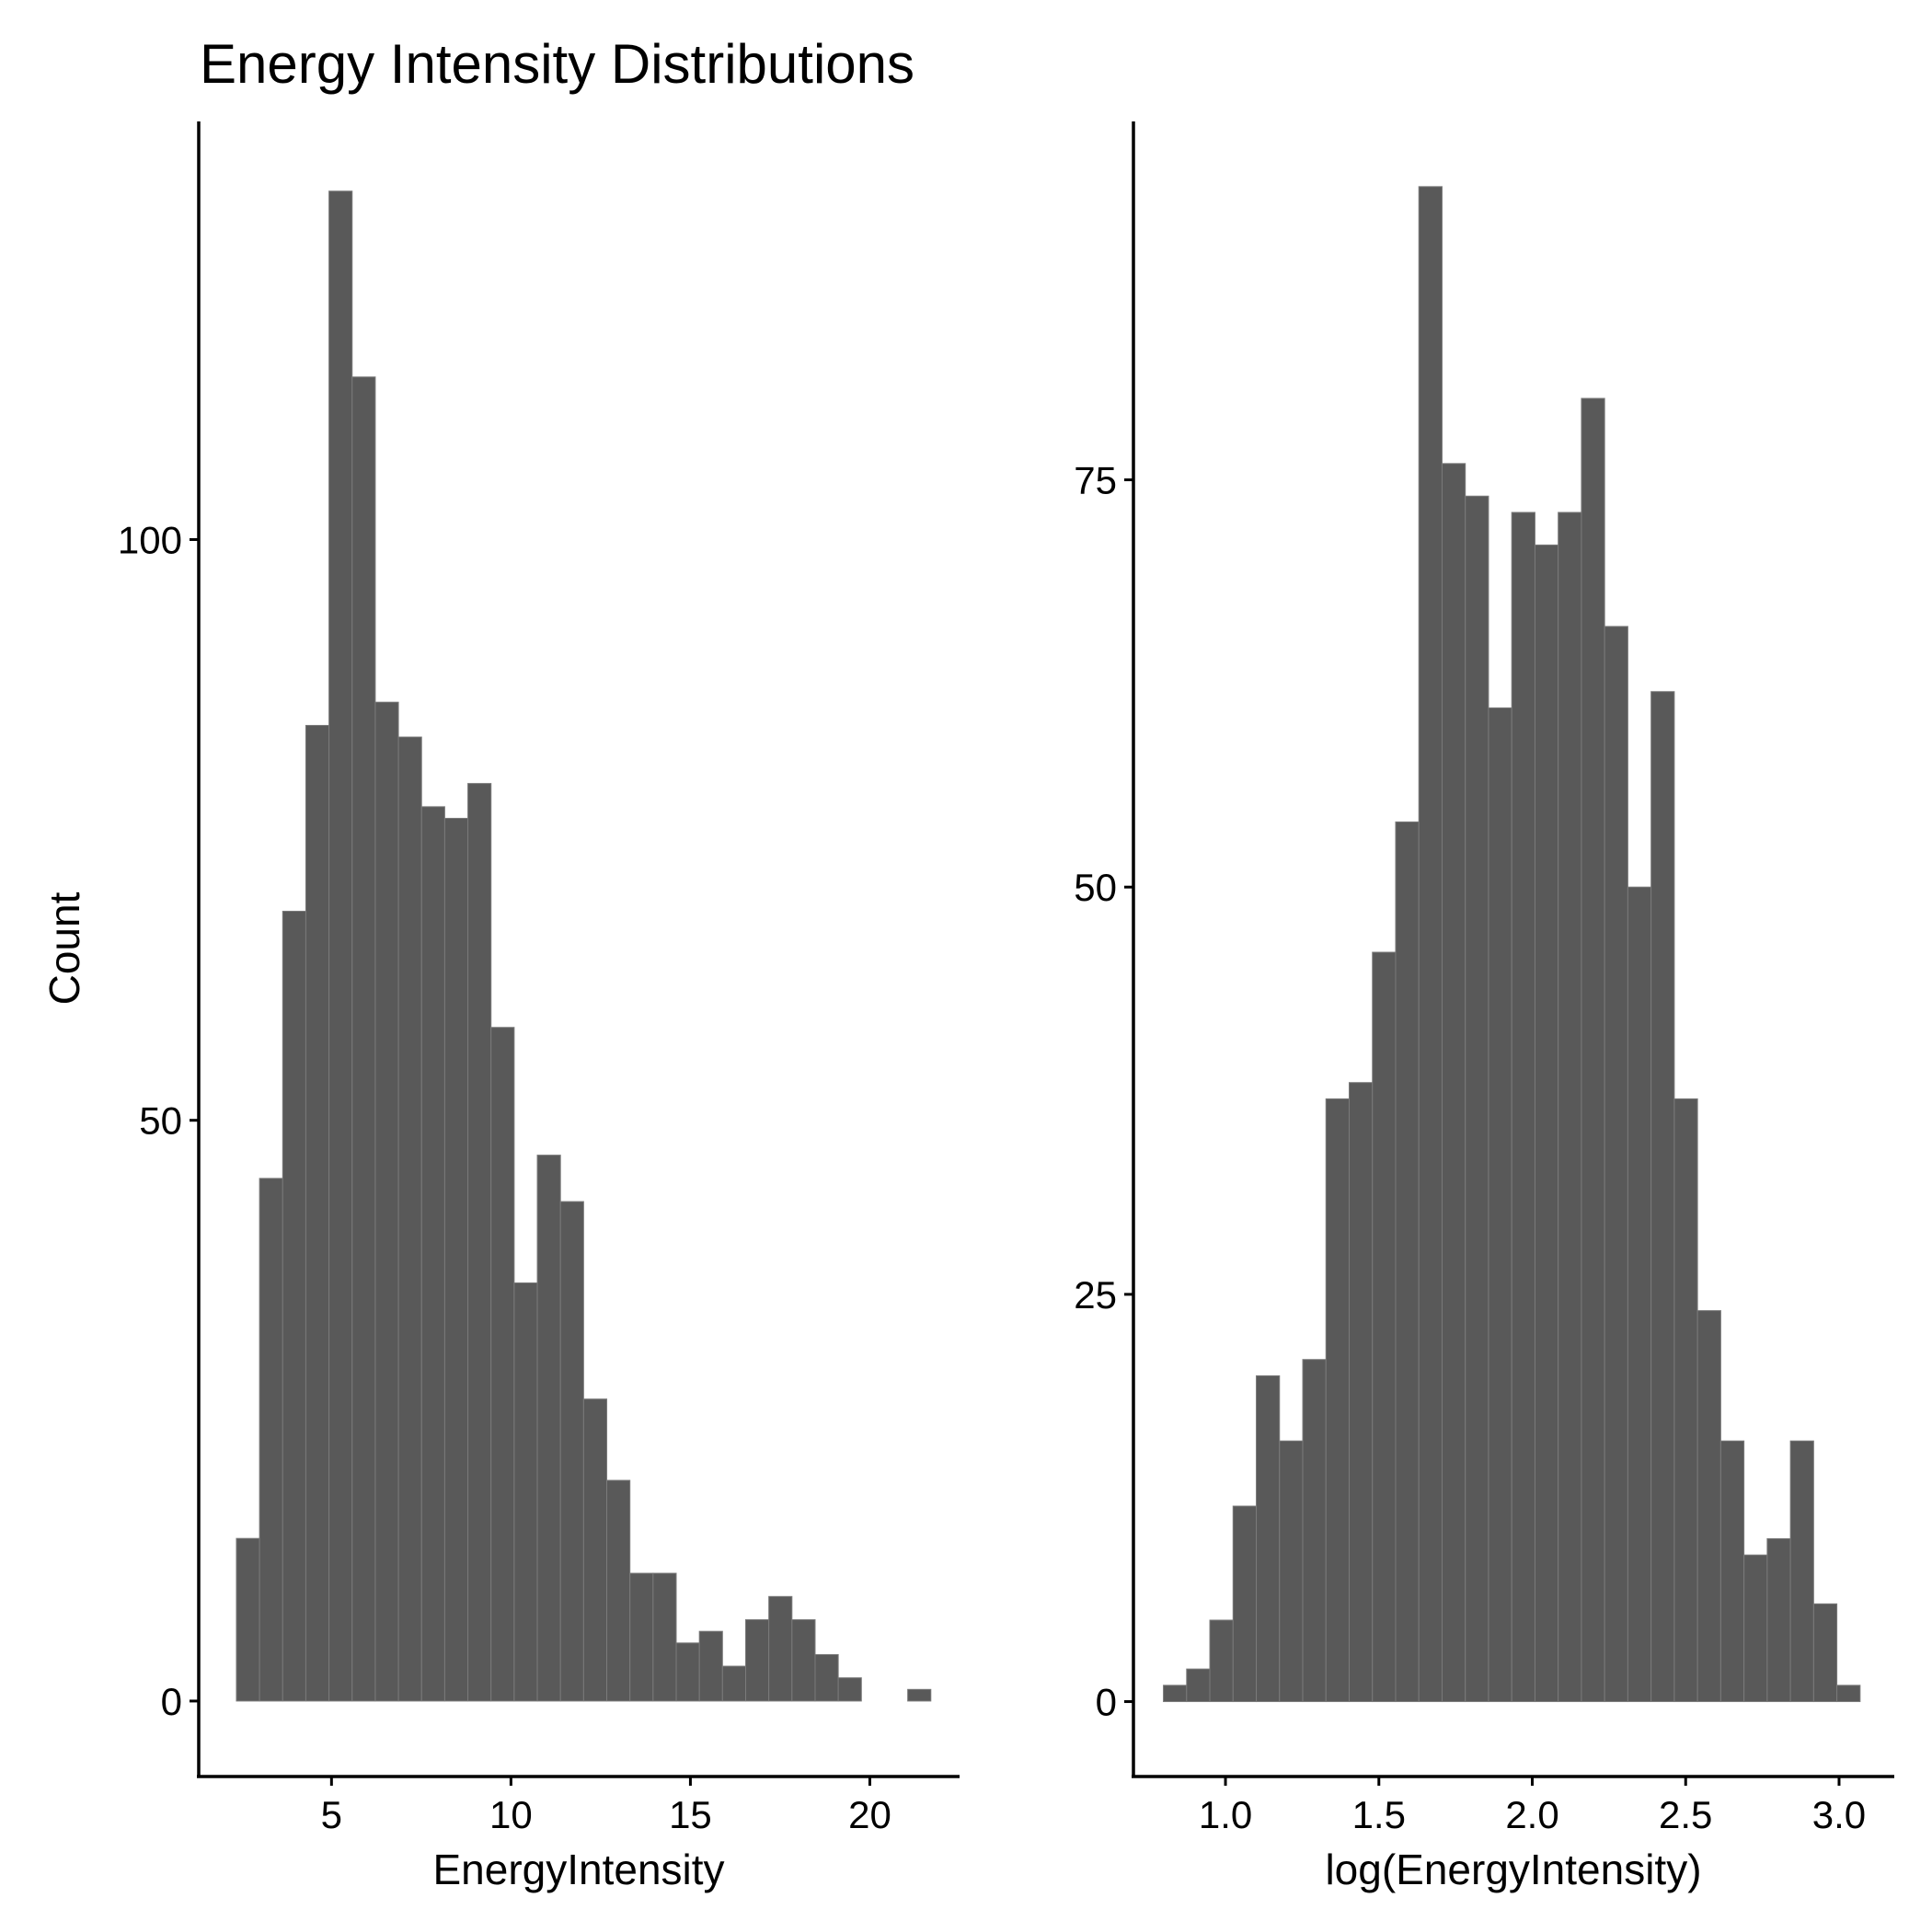 Image resolution: width=1932 pixels, height=1932 pixels. What do you see at coordinates (1685, 1814) in the screenshot?
I see `x-tick-label: 2.5` at bounding box center [1685, 1814].